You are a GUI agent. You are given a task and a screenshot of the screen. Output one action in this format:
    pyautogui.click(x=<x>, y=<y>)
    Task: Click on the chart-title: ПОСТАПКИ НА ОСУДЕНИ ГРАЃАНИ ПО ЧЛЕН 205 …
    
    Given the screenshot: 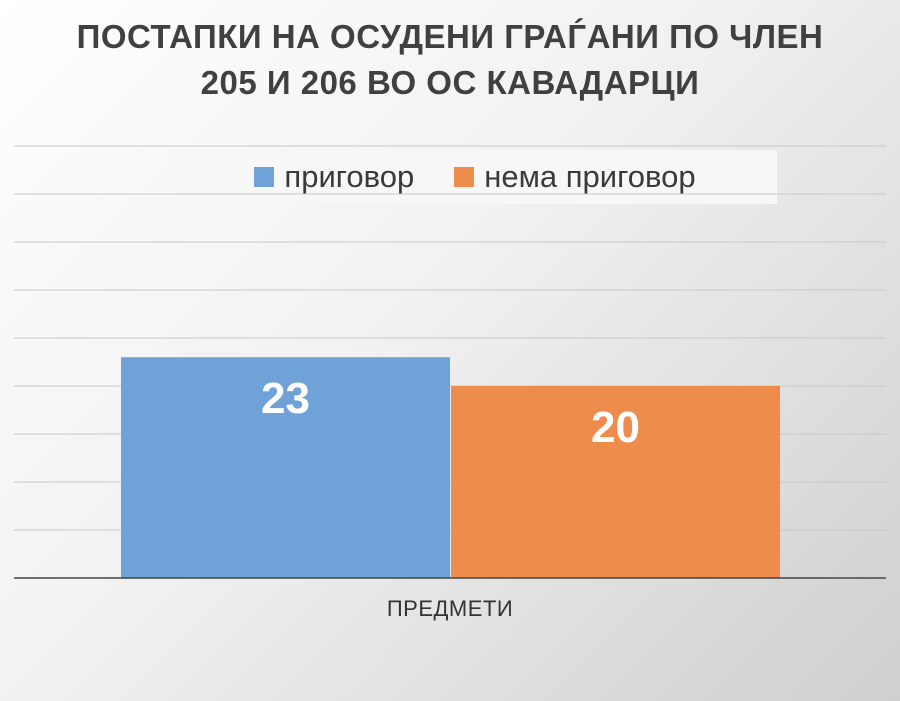 What is the action you would take?
    pyautogui.click(x=450, y=60)
    